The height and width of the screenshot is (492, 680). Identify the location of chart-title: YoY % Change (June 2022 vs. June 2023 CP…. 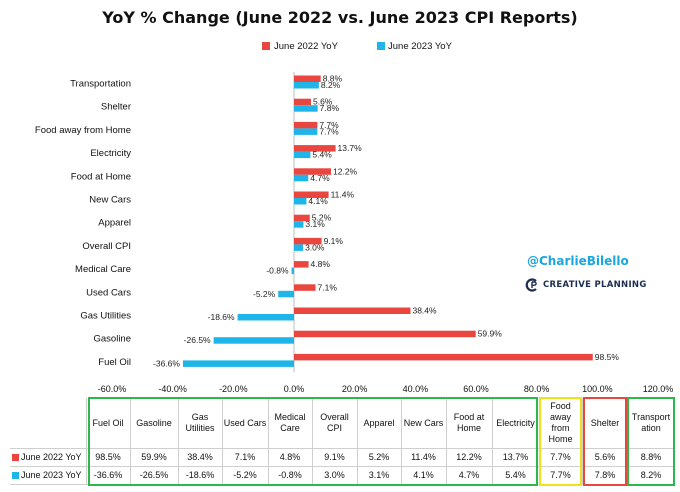
(340, 17).